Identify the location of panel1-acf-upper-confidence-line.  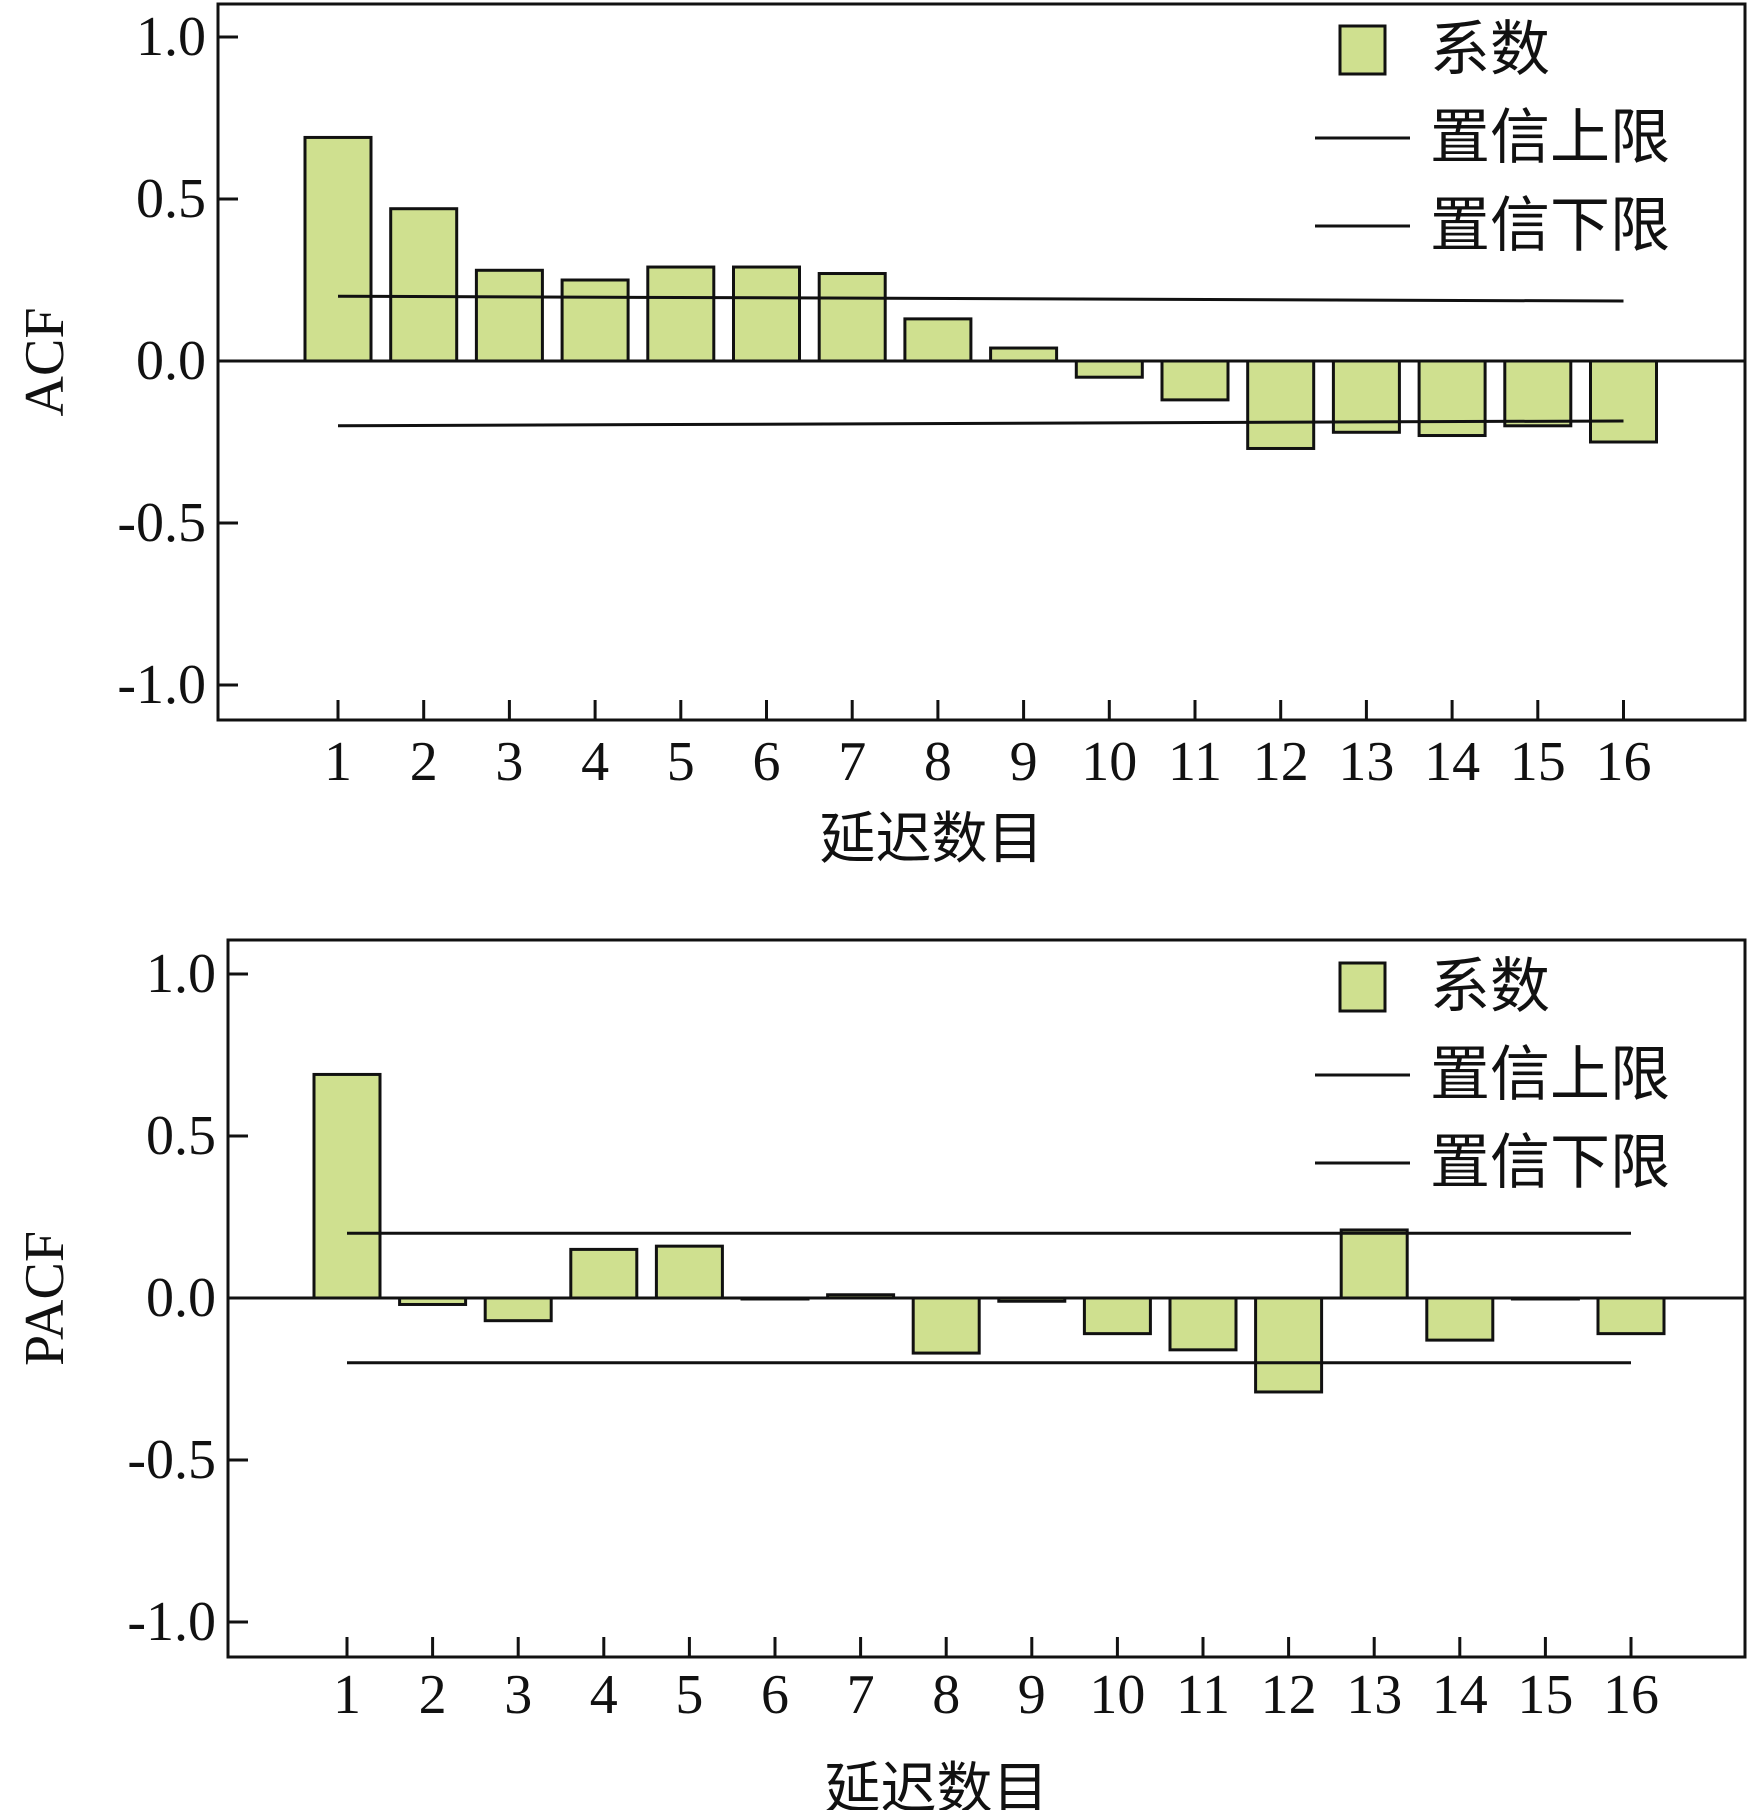
(980, 298).